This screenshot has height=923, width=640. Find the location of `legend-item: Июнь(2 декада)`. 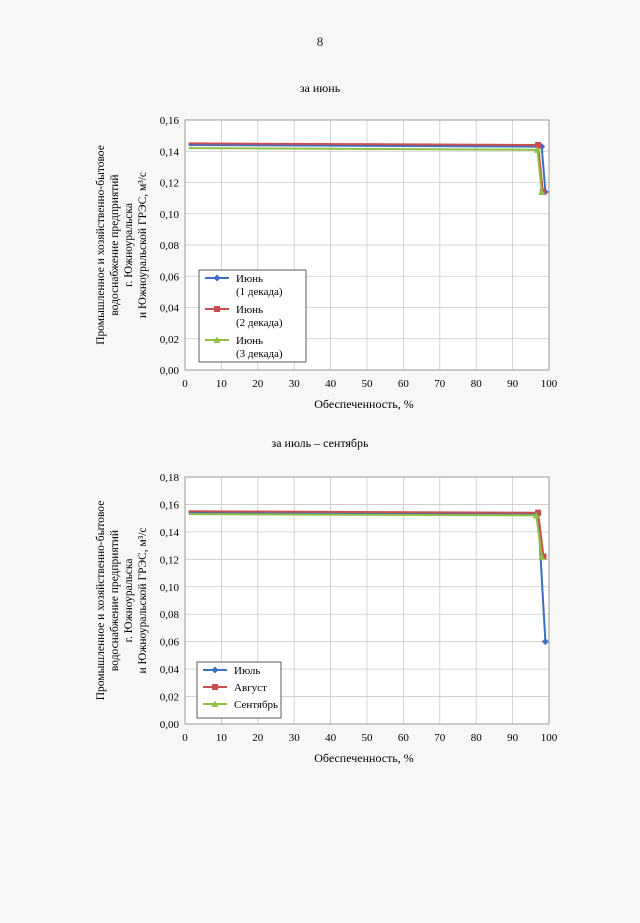

legend-item: Июнь(2 декада) is located at coordinates (244, 316).